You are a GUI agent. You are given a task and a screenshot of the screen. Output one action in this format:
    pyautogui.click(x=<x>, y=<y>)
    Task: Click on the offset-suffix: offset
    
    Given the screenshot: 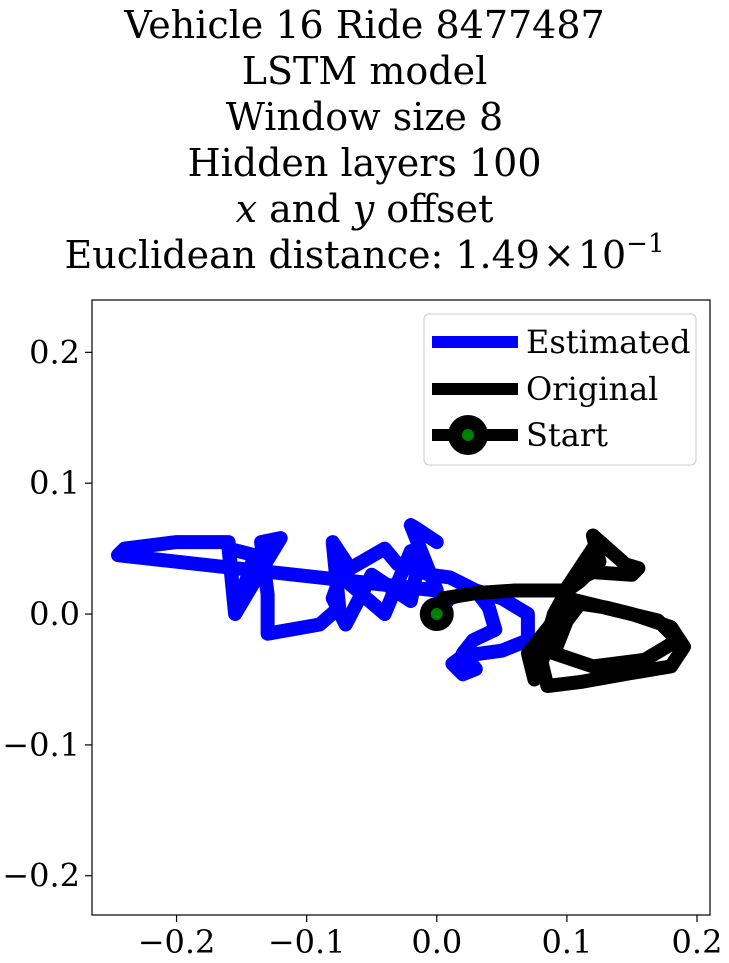 What is the action you would take?
    pyautogui.click(x=434, y=209)
    